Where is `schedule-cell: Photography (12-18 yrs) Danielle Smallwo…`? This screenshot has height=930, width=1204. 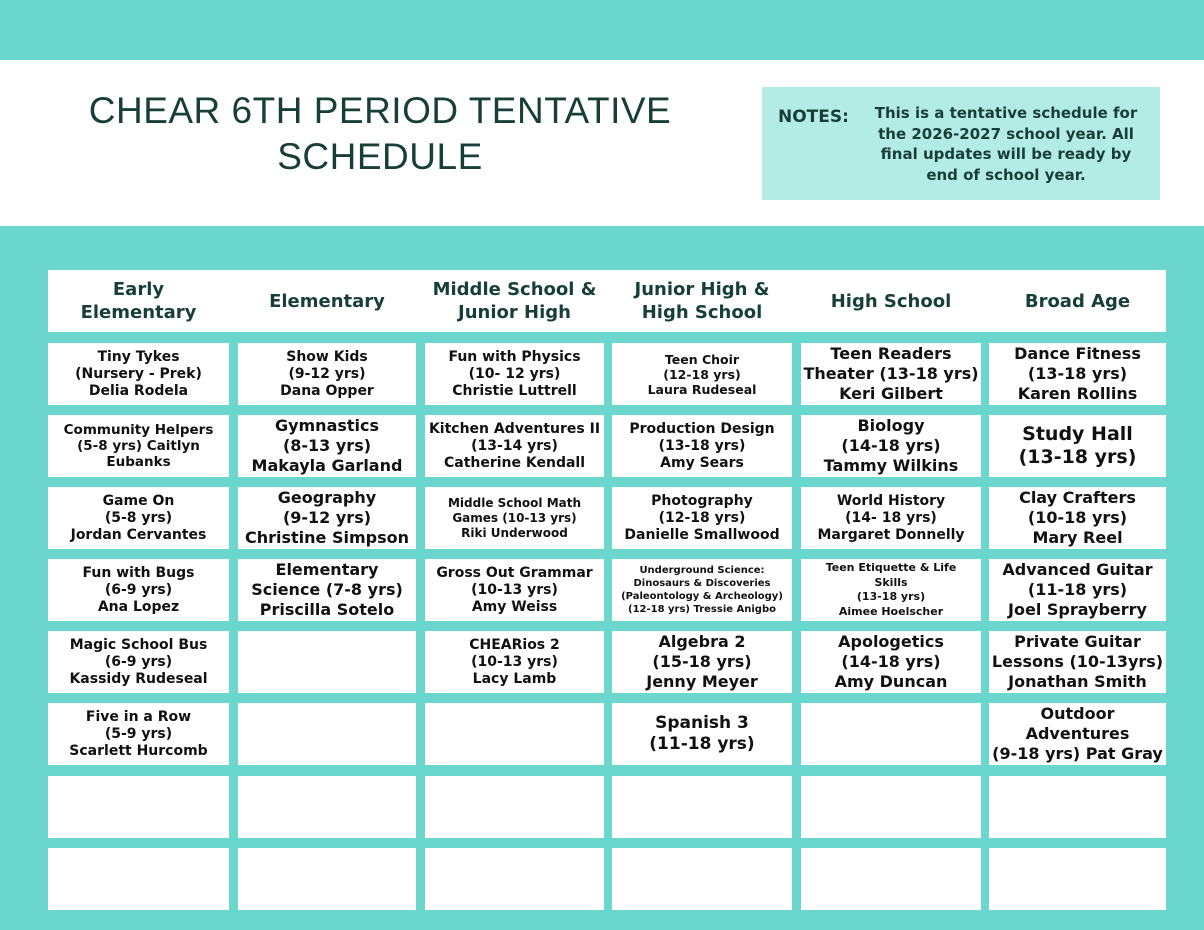 schedule-cell: Photography (12-18 yrs) Danielle Smallwo… is located at coordinates (702, 518).